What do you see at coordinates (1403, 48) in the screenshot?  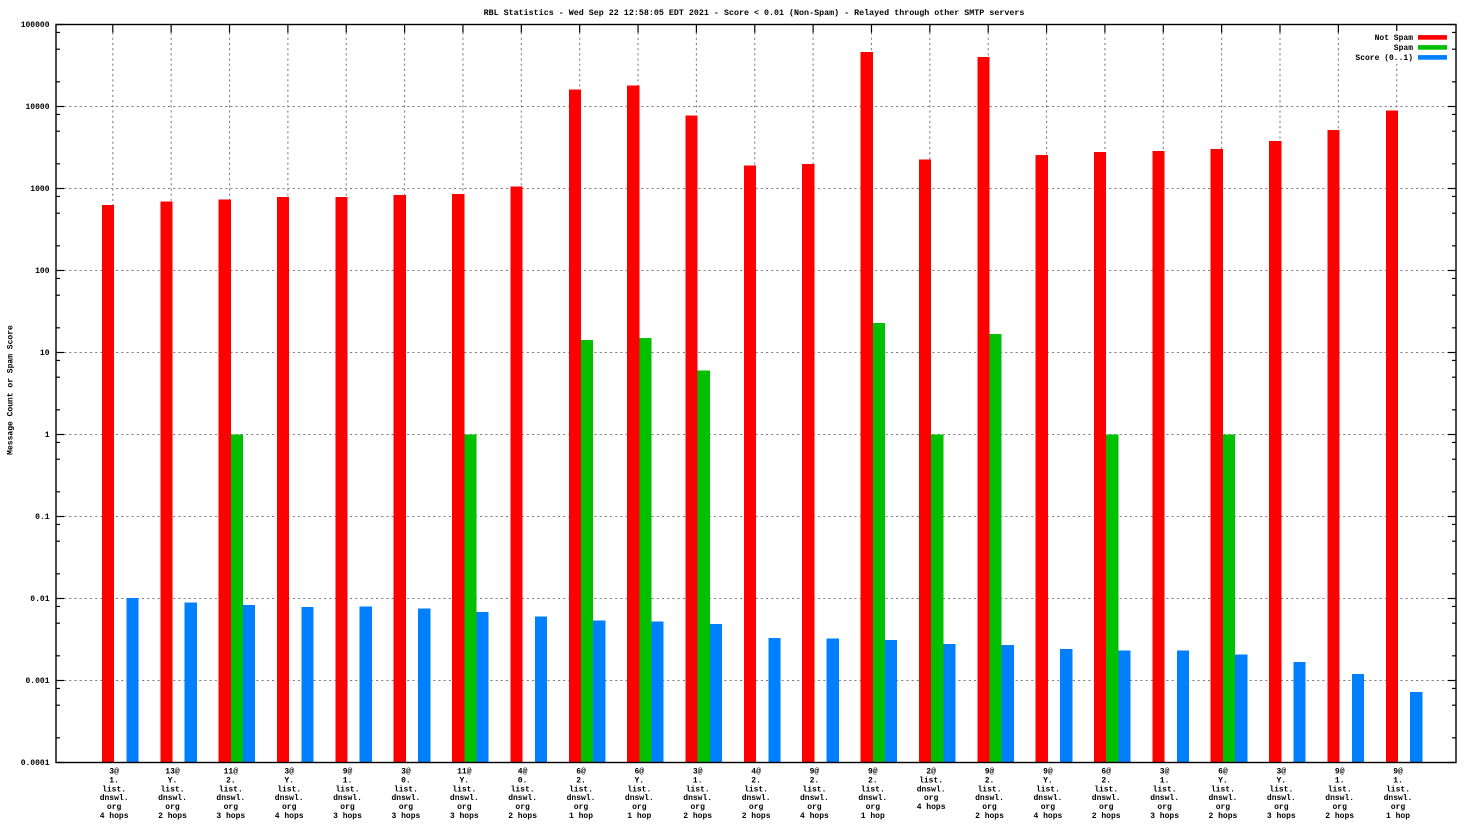 I see `svg-text: Spam` at bounding box center [1403, 48].